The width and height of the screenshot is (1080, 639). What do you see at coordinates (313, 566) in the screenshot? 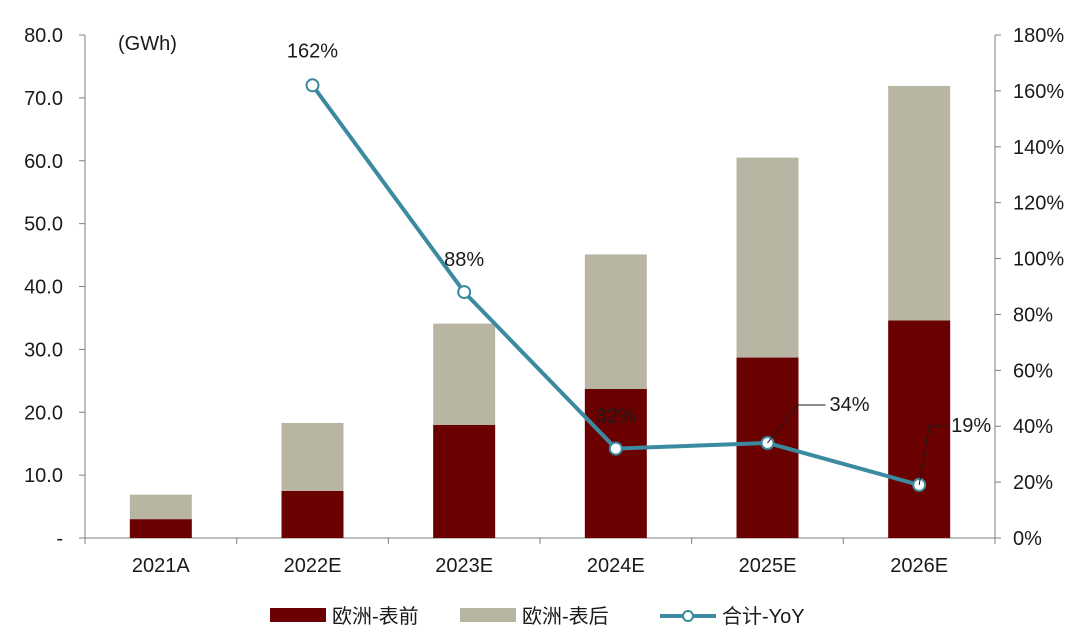
I see `x-tick-label: 2022E` at bounding box center [313, 566].